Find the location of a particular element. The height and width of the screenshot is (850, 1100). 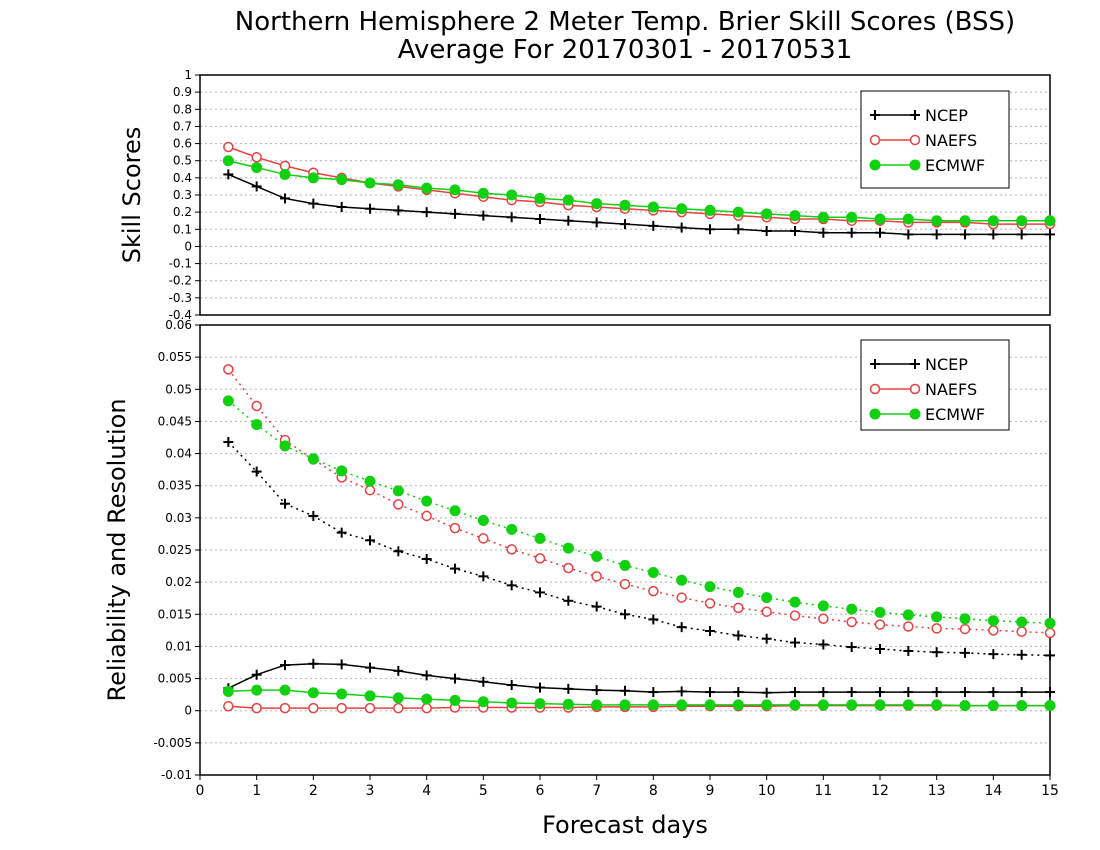

series-naefs-reliability-line is located at coordinates (639, 706).